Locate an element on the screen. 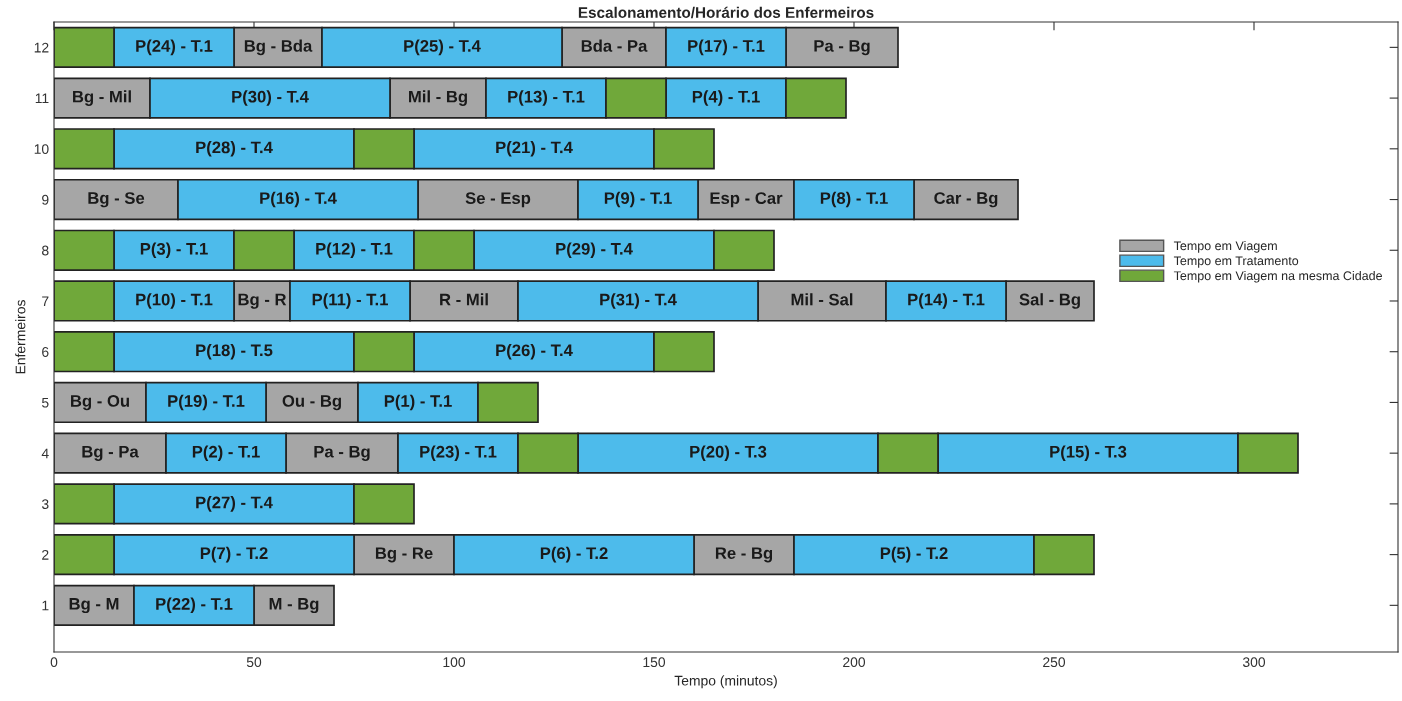  data-label: P(10) - T.1 is located at coordinates (174, 301).